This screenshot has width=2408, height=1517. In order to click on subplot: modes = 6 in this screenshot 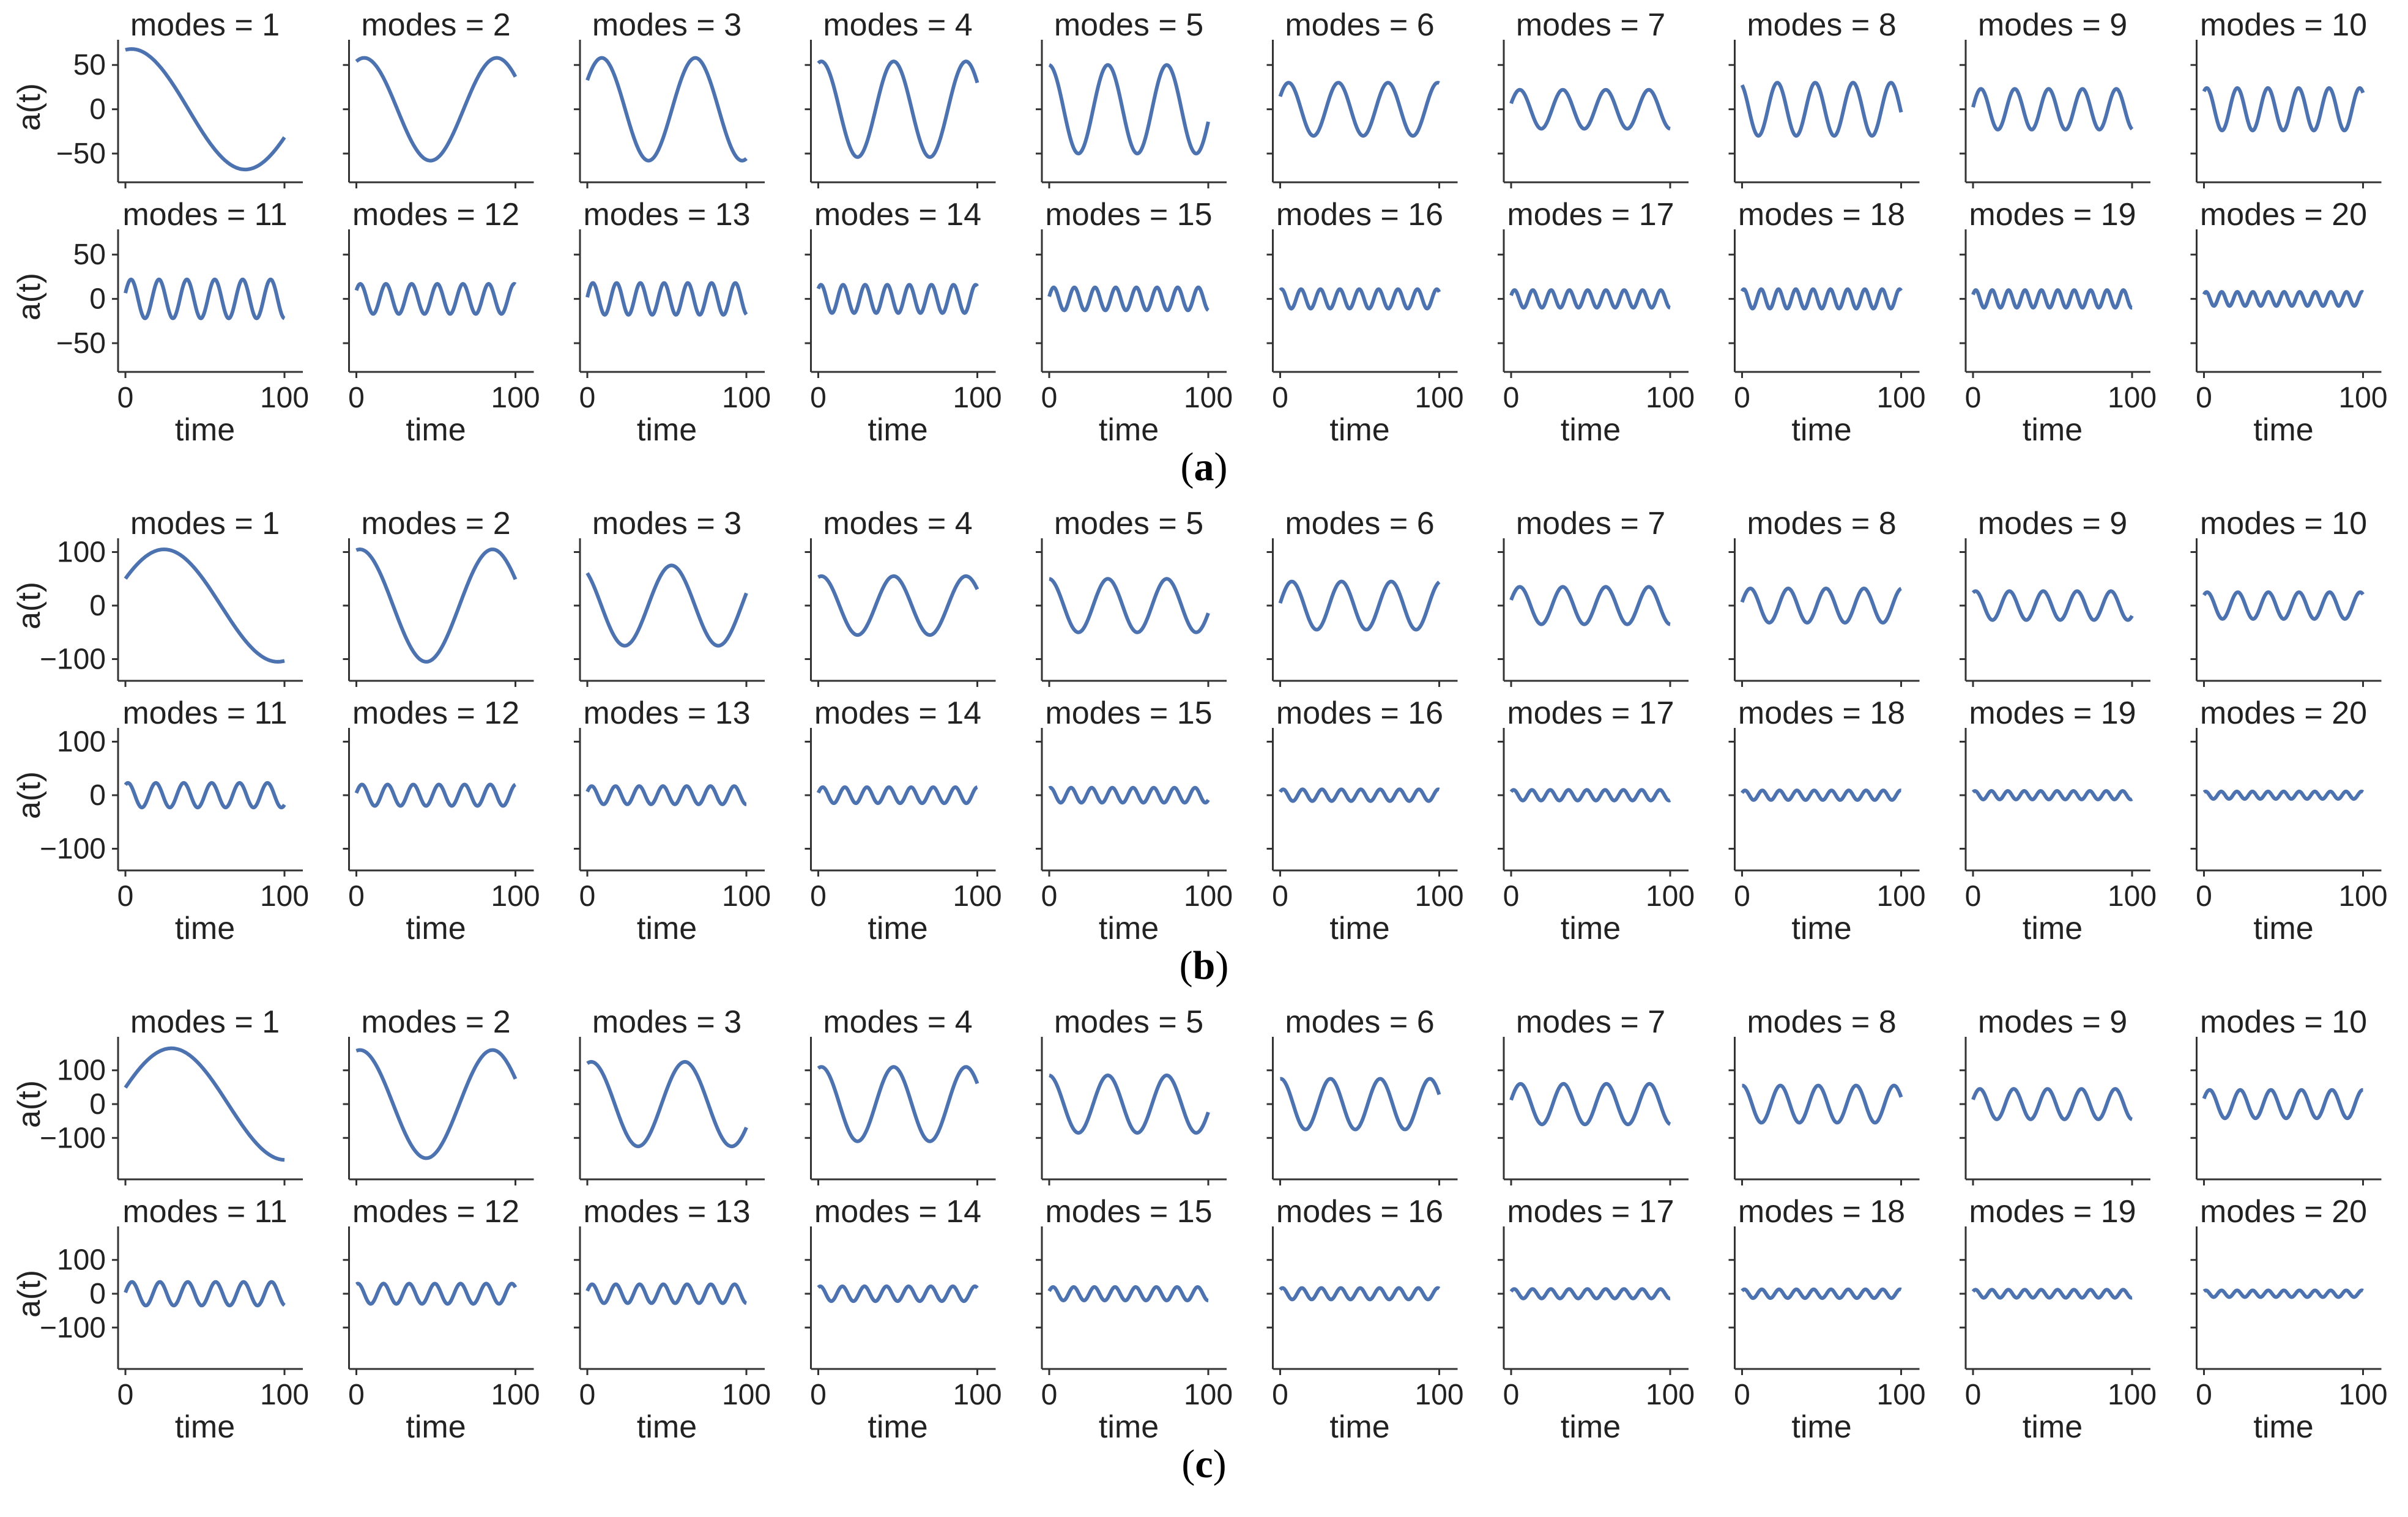, I will do `click(1362, 97)`.